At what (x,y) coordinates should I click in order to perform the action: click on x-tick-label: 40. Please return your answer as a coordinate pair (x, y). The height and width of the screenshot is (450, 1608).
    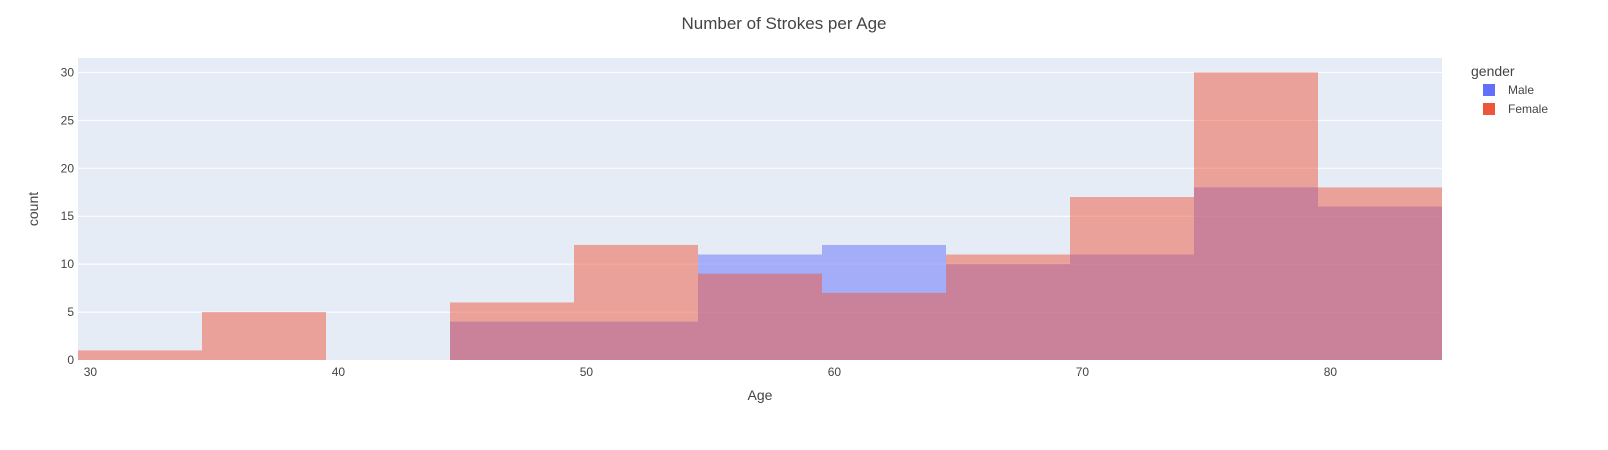
    Looking at the image, I should click on (339, 372).